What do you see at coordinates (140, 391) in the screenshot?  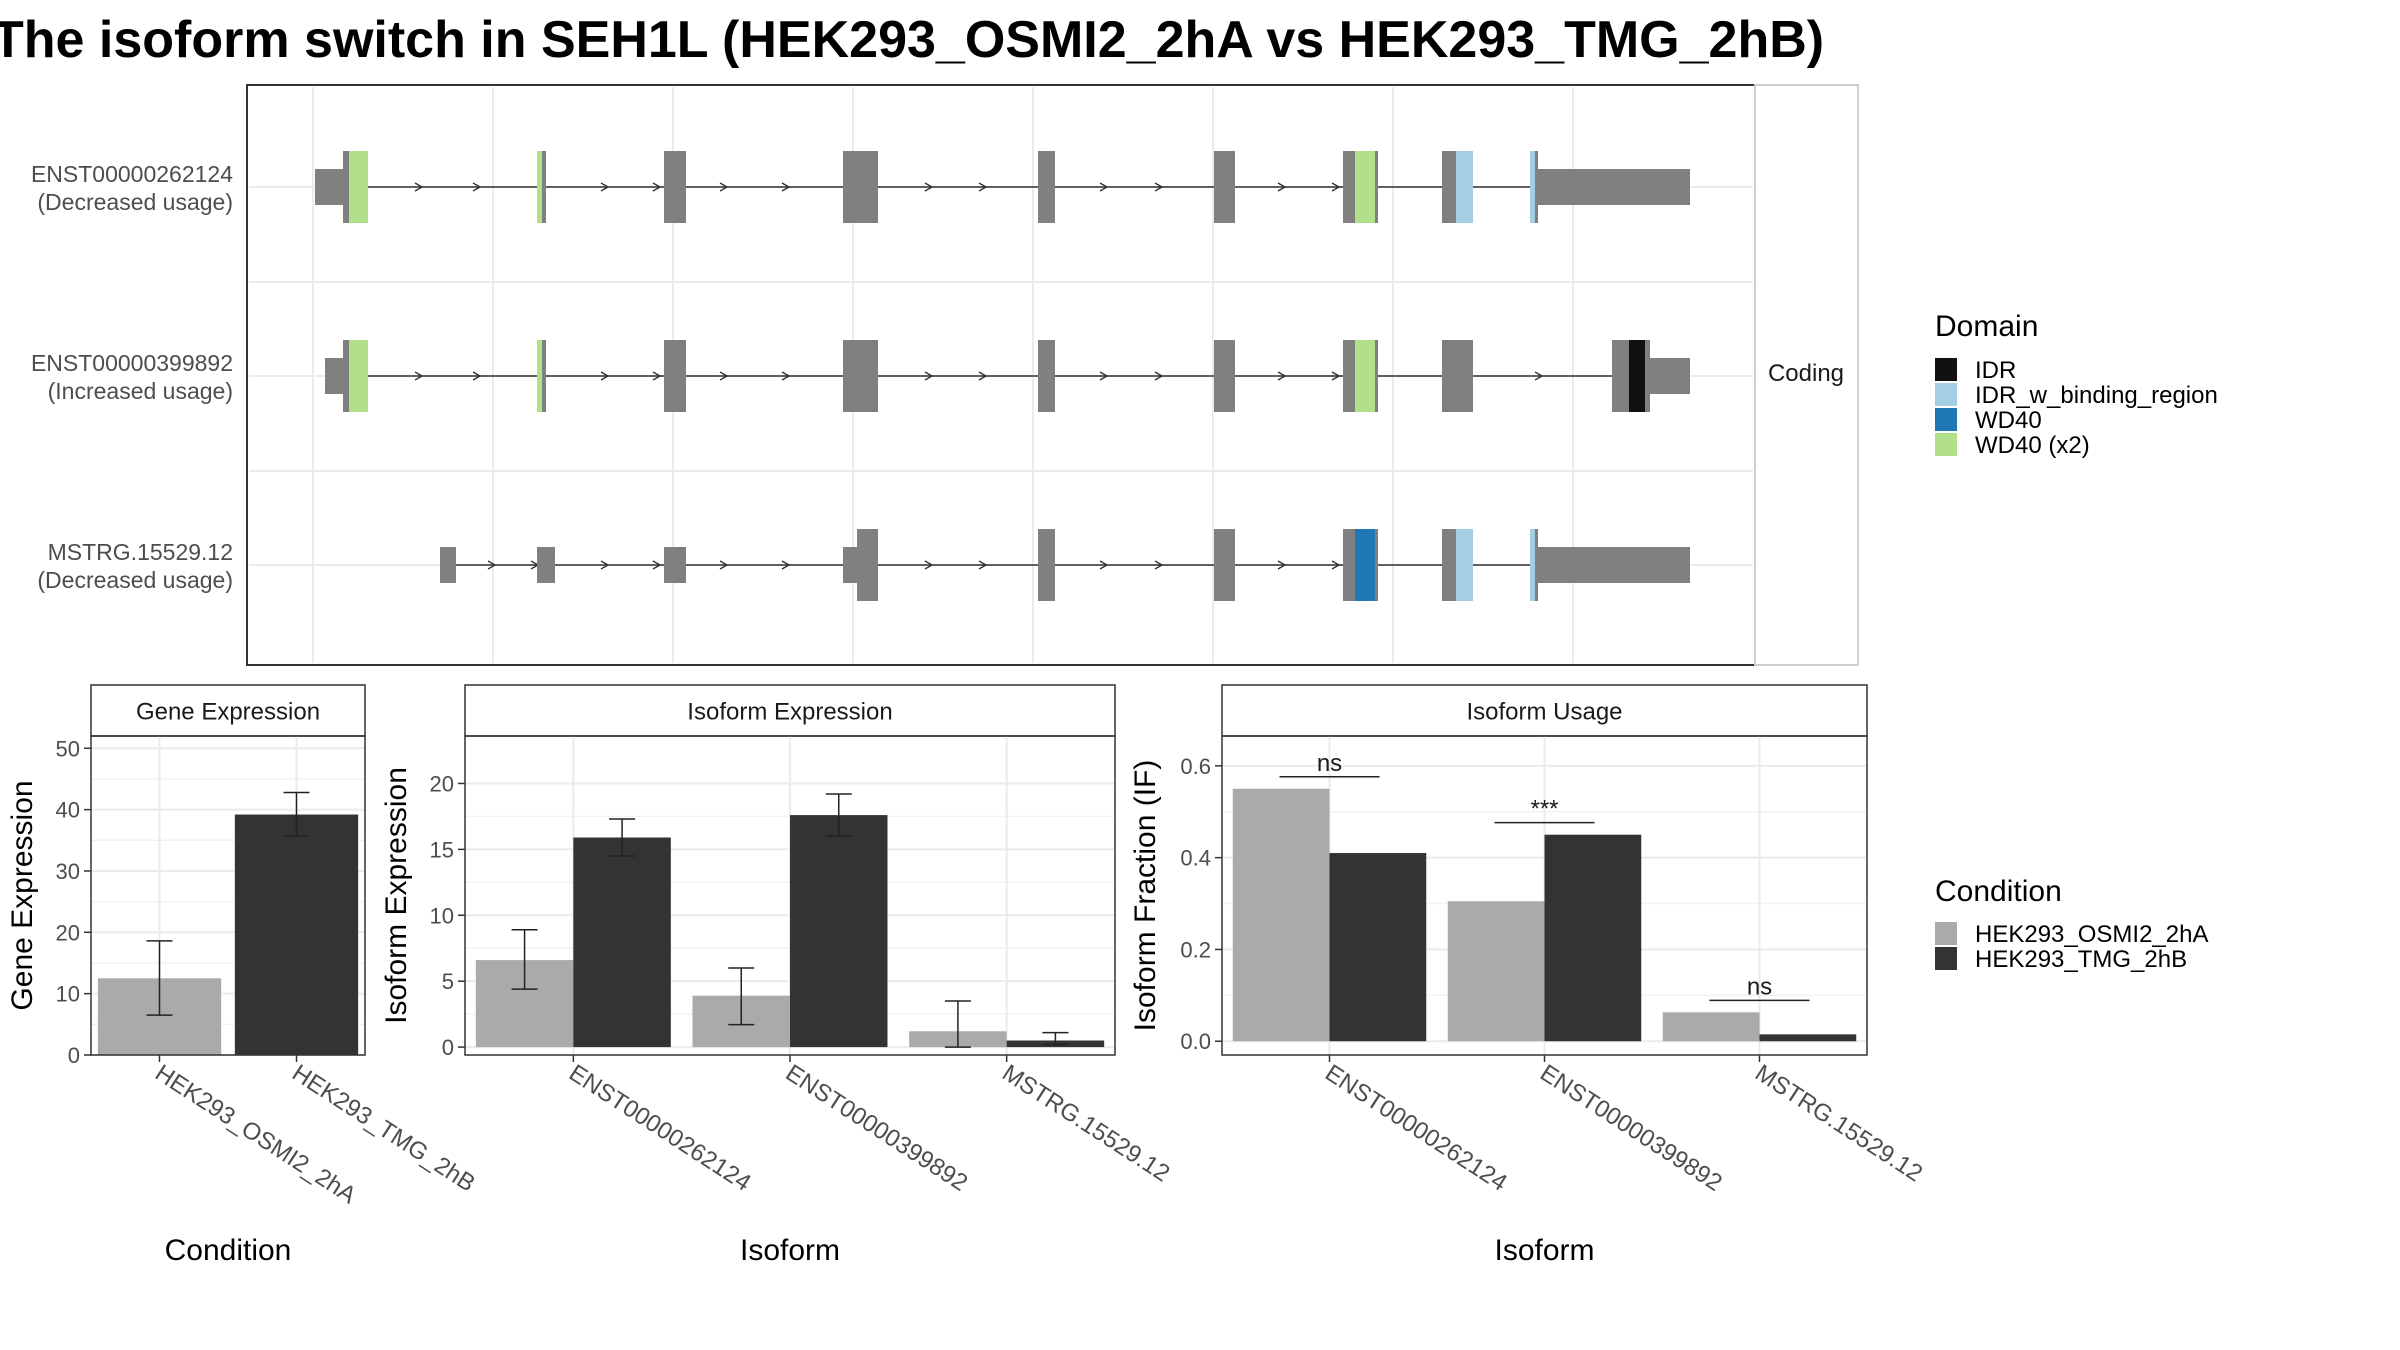 I see `track-usage: (Increased usage)` at bounding box center [140, 391].